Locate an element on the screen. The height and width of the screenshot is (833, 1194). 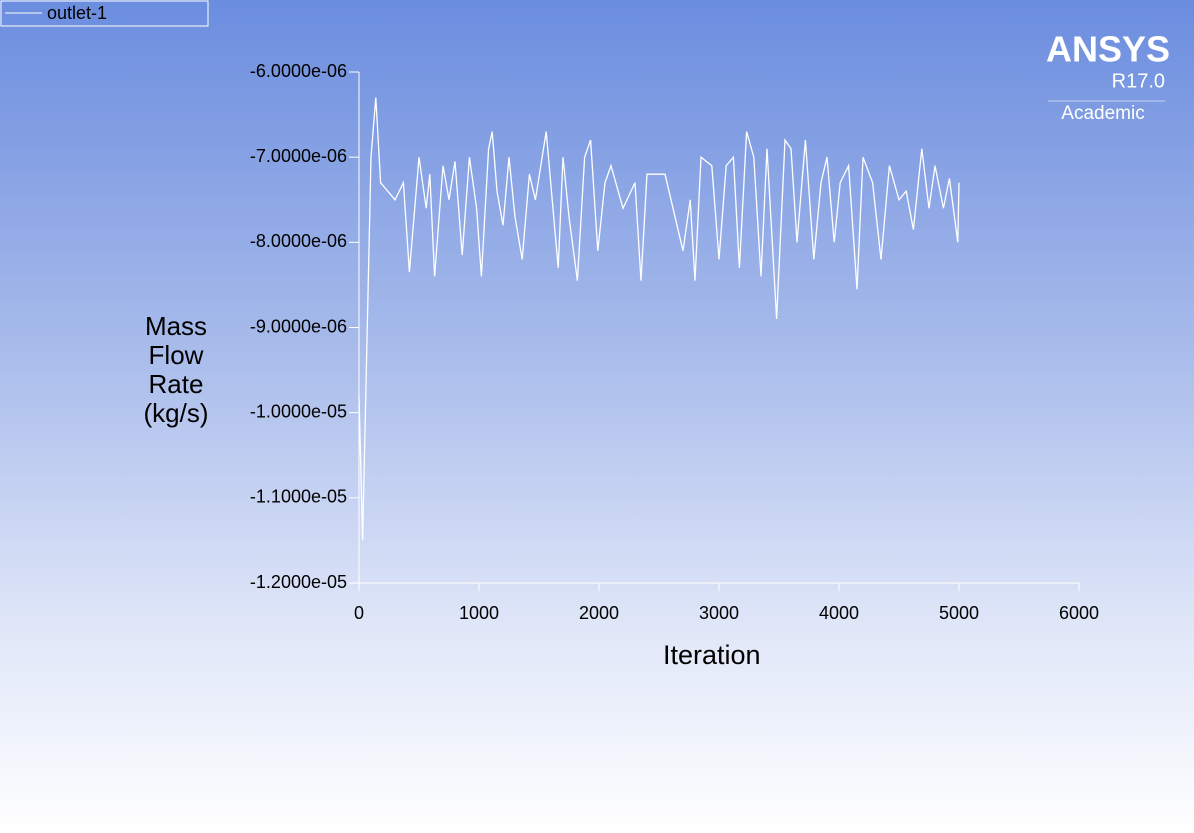
x-axis-label: Iteration is located at coordinates (712, 655).